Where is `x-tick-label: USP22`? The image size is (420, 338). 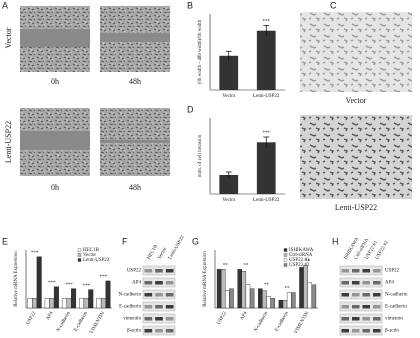 x-tick-label: USP22 is located at coordinates (223, 318).